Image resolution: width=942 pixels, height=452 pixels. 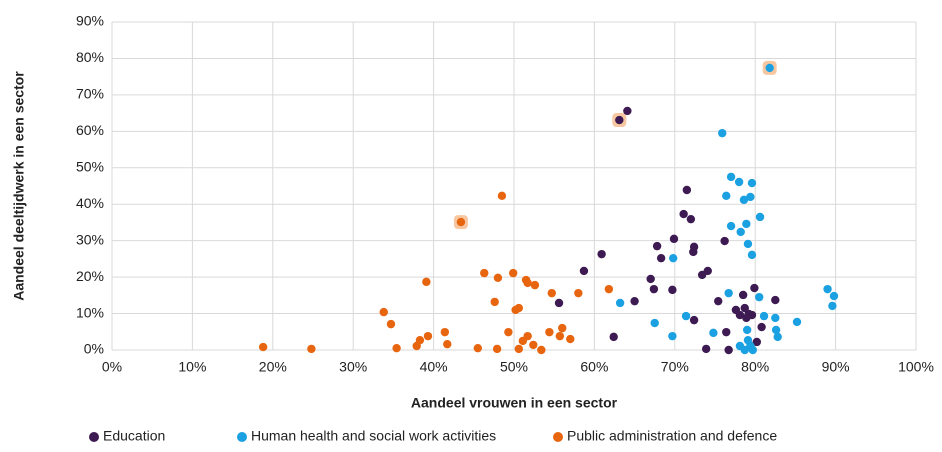 I want to click on x-tick-label: 70%, so click(x=675, y=367).